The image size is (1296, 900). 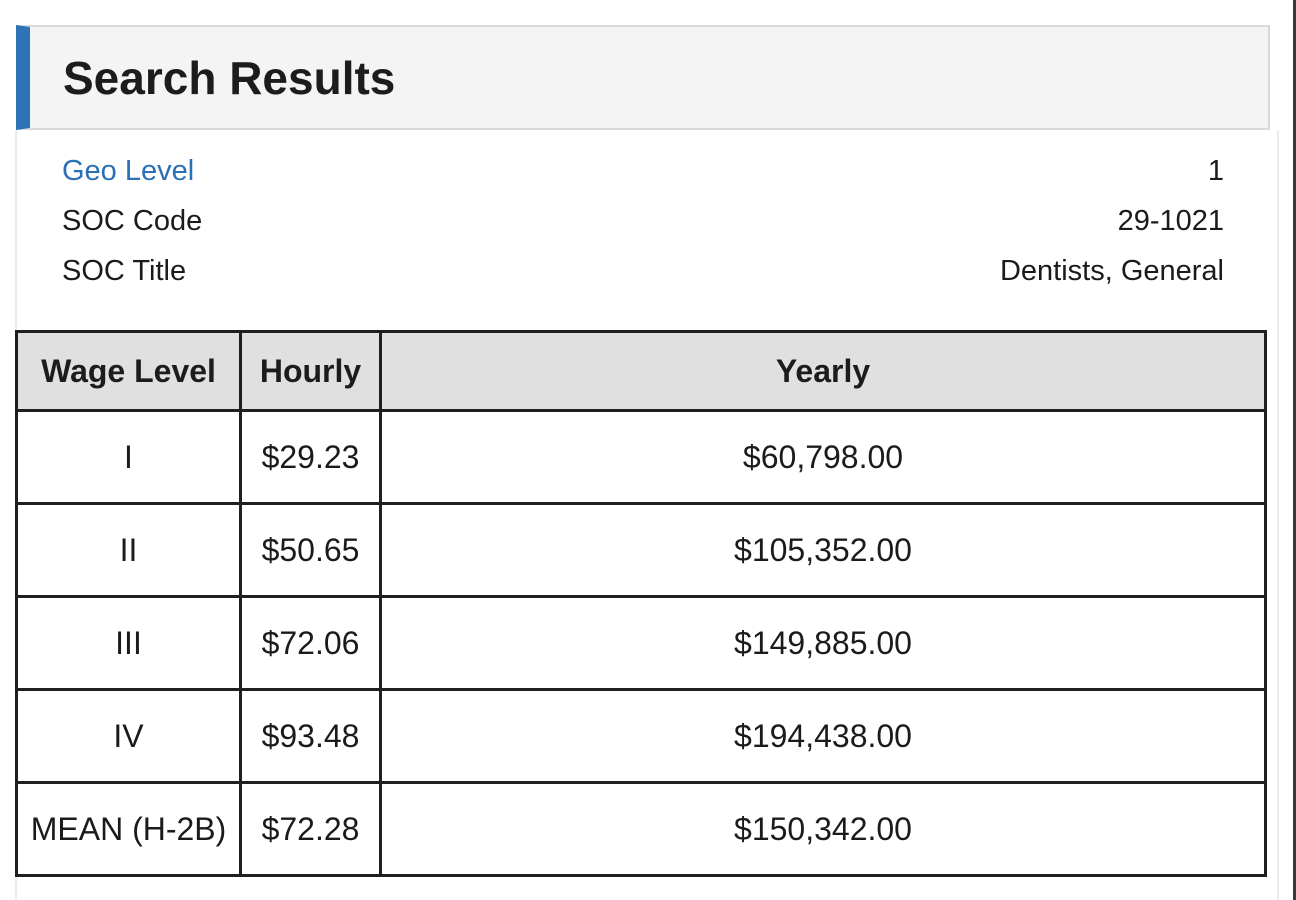 I want to click on yearly-cell: $149,885.00, so click(x=823, y=643).